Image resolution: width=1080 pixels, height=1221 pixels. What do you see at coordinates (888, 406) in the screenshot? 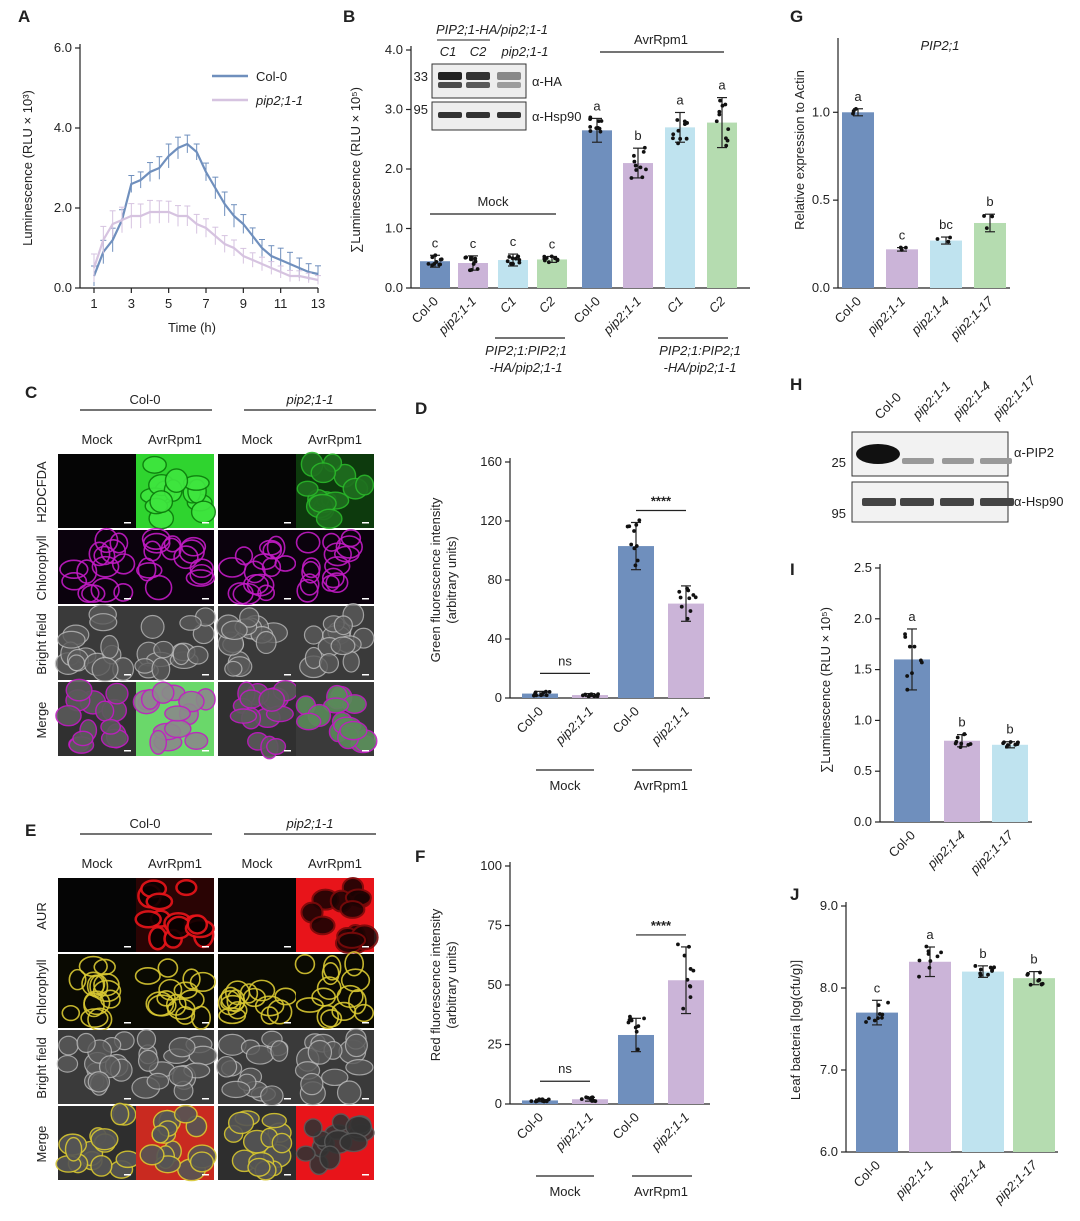
I see `blot-lane-label: Col-0` at bounding box center [888, 406].